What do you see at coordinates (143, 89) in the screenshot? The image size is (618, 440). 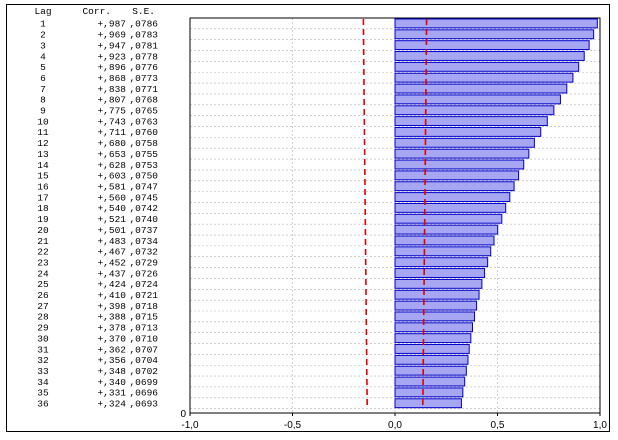 I see `se-value: ,0771` at bounding box center [143, 89].